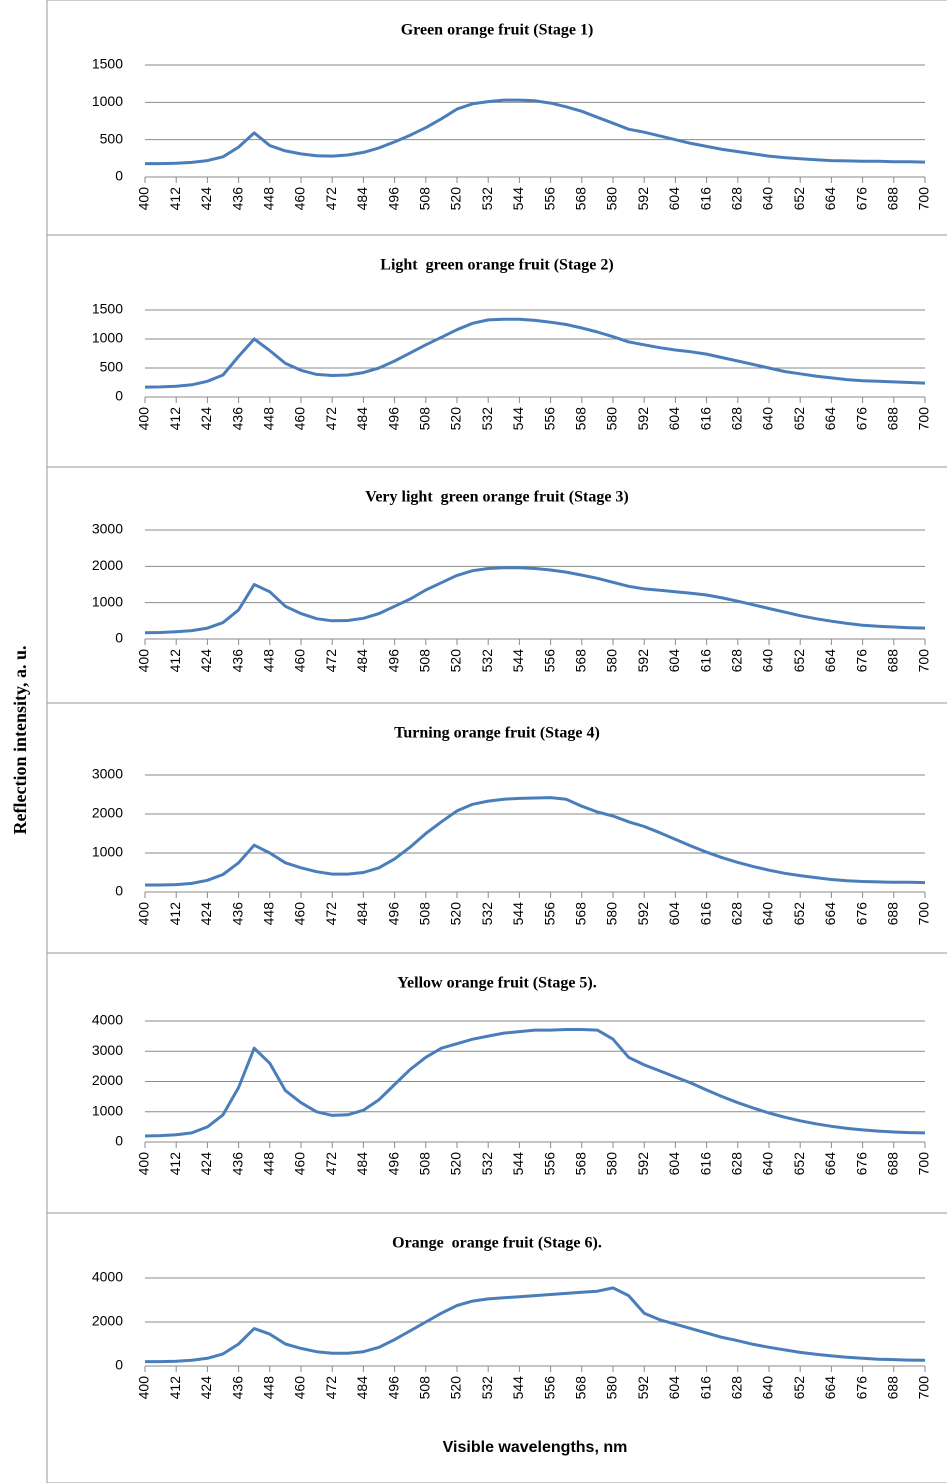  Describe the element at coordinates (107, 309) in the screenshot. I see `y-tick-label: 1500` at that location.